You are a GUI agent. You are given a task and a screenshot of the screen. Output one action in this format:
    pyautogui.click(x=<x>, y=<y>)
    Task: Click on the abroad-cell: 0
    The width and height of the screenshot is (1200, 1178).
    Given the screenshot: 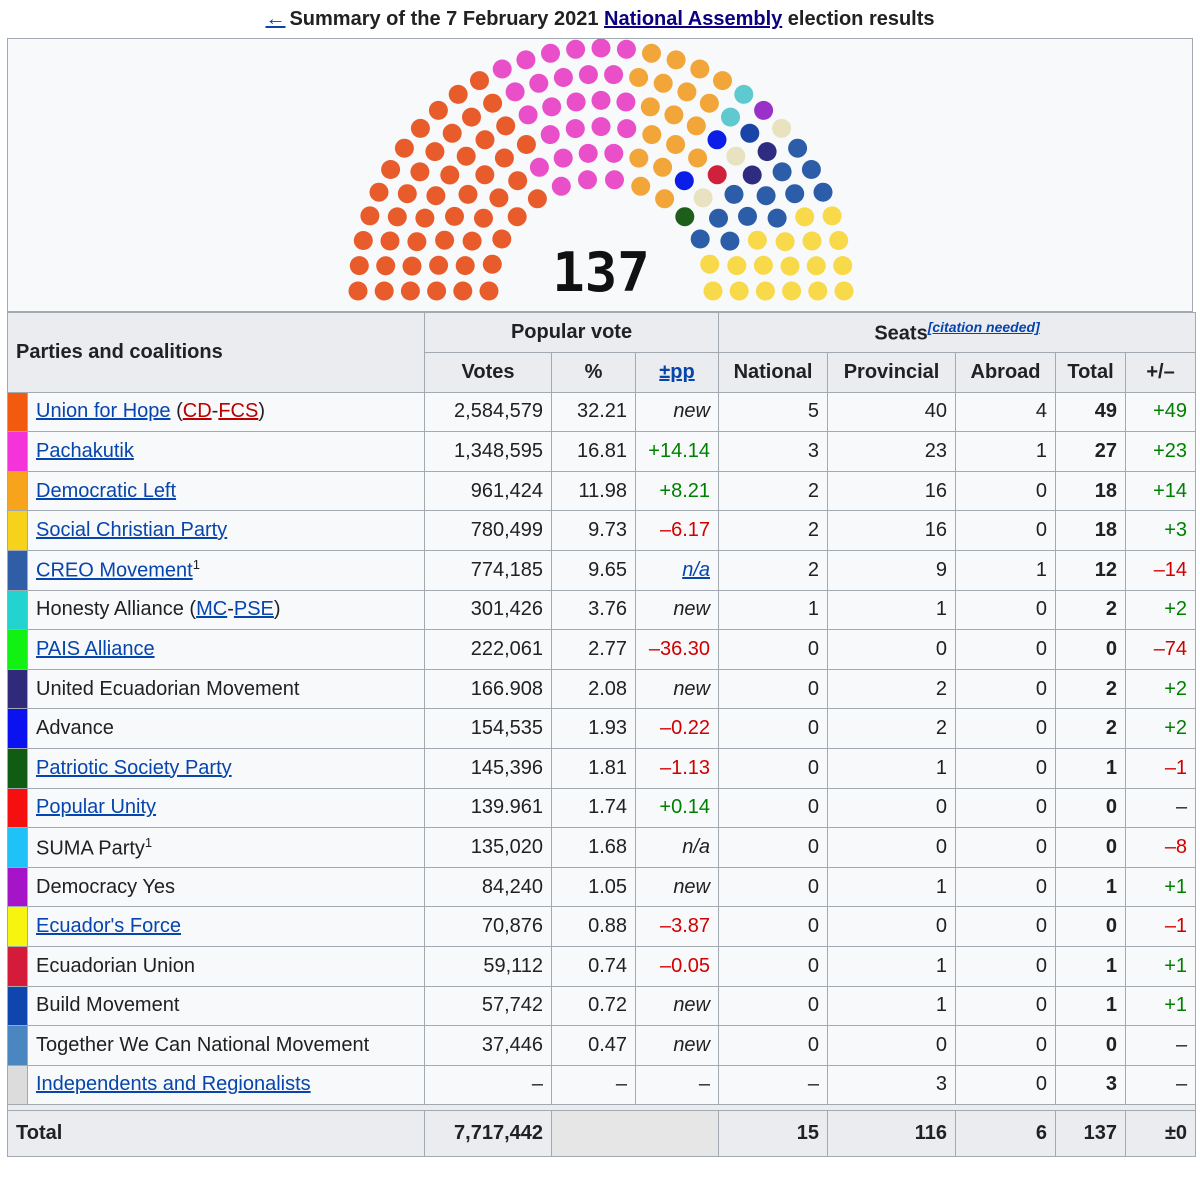 What is the action you would take?
    pyautogui.click(x=1006, y=847)
    